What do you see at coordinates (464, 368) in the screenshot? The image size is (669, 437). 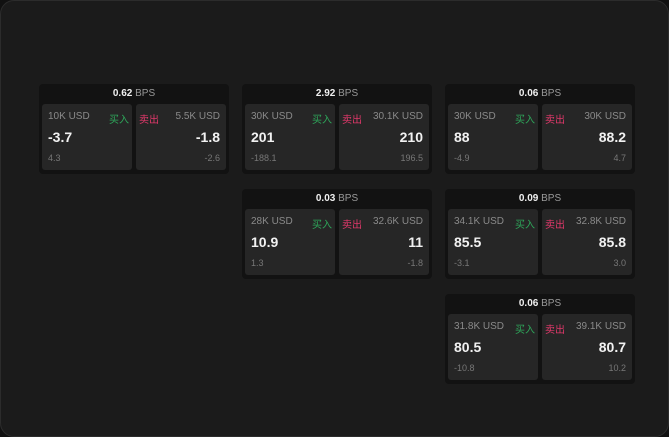 I see `buy-change: -10.8` at bounding box center [464, 368].